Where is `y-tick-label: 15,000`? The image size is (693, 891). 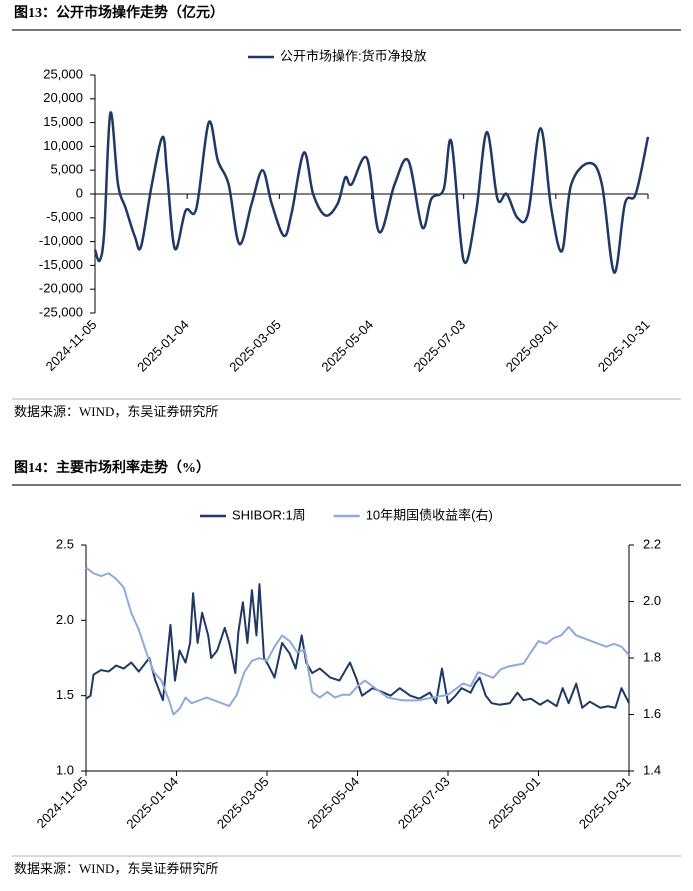 y-tick-label: 15,000 is located at coordinates (63, 121).